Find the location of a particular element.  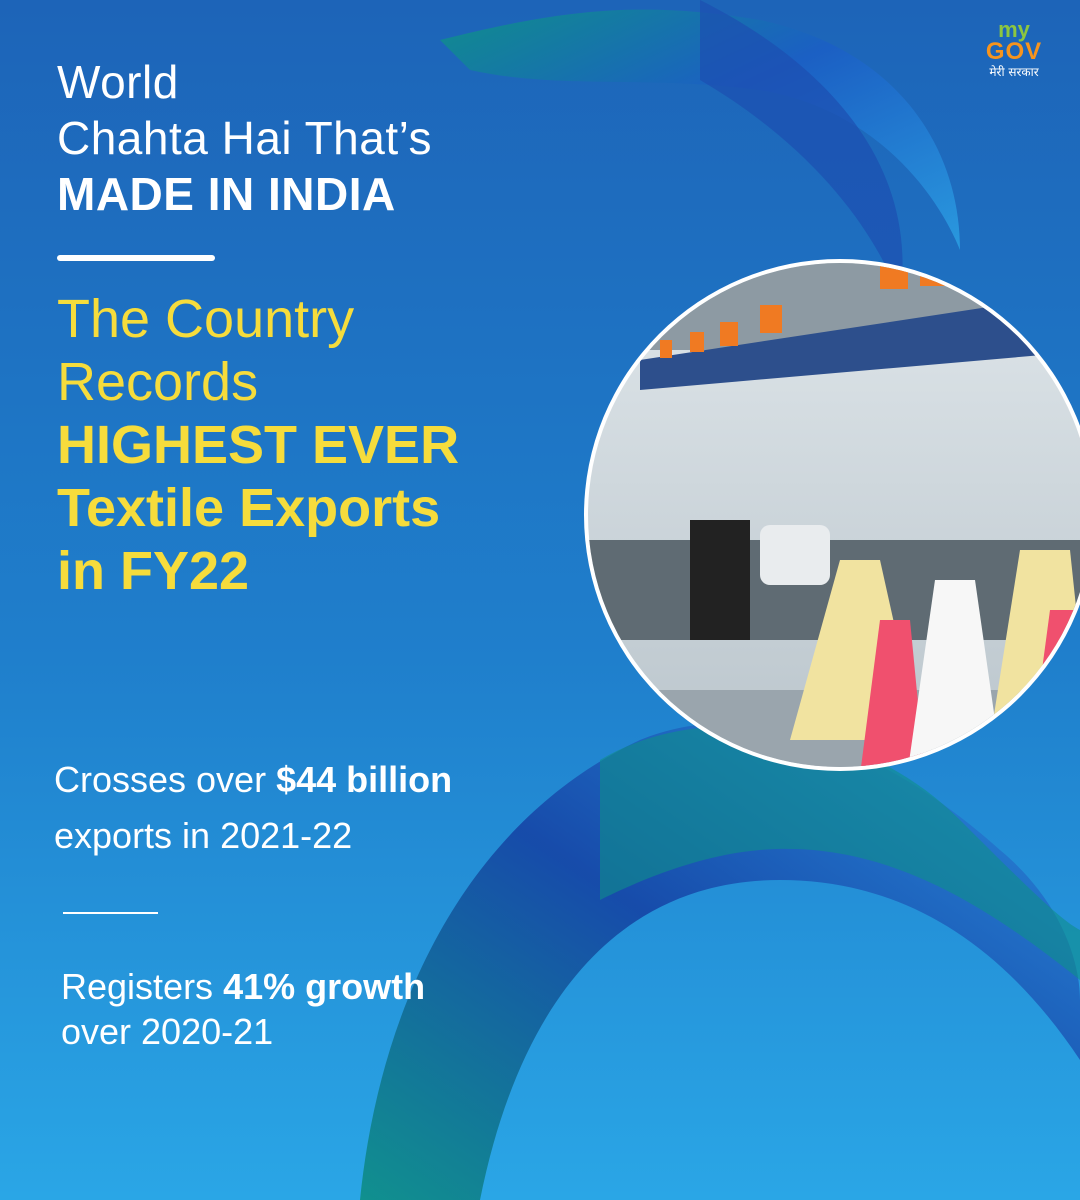

stat: Registers 41% growth is located at coordinates (243, 987).